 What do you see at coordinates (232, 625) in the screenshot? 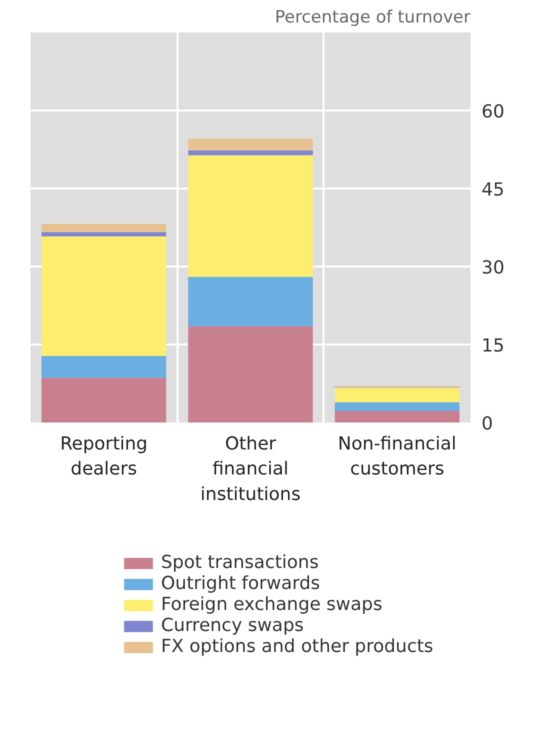
I see `legend-label: Currency swaps` at bounding box center [232, 625].